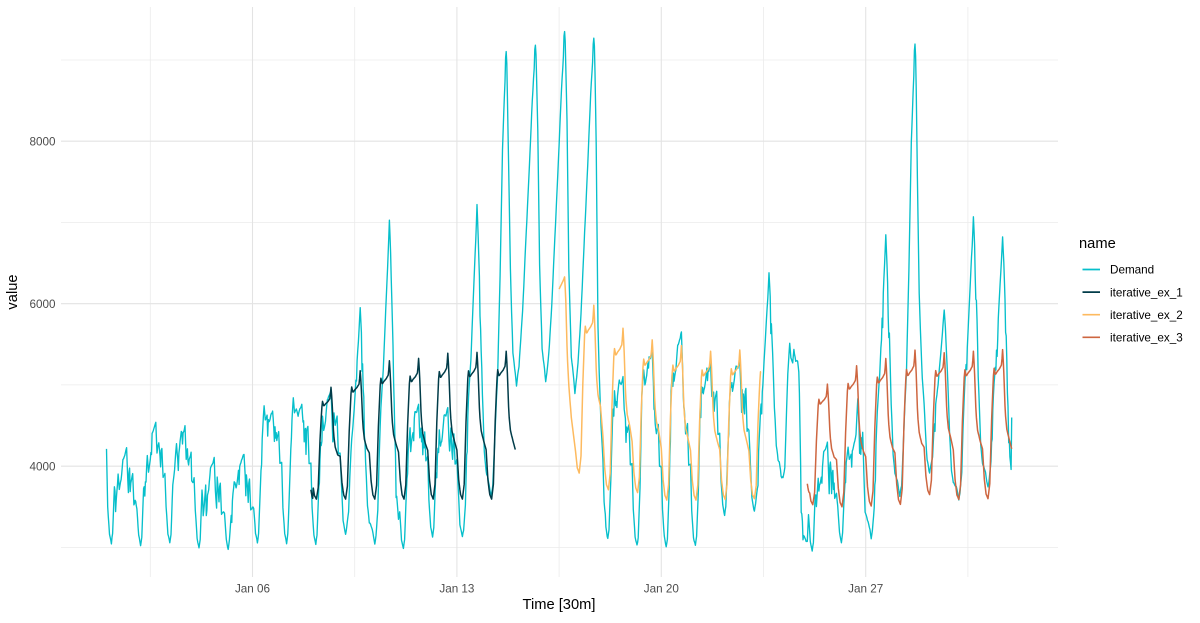 The height and width of the screenshot is (623, 1200). I want to click on svg-text: 4000, so click(42, 466).